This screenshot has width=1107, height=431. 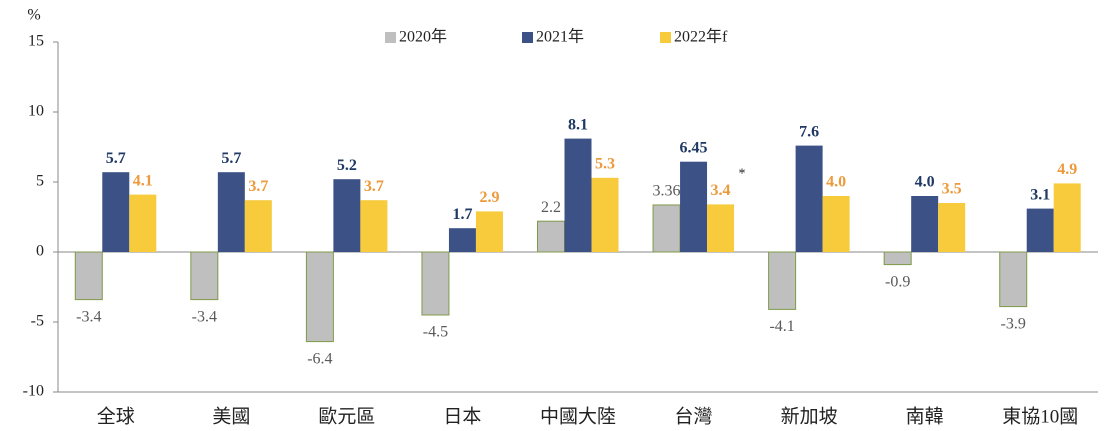 I want to click on value-label: -6.4, so click(x=319, y=358).